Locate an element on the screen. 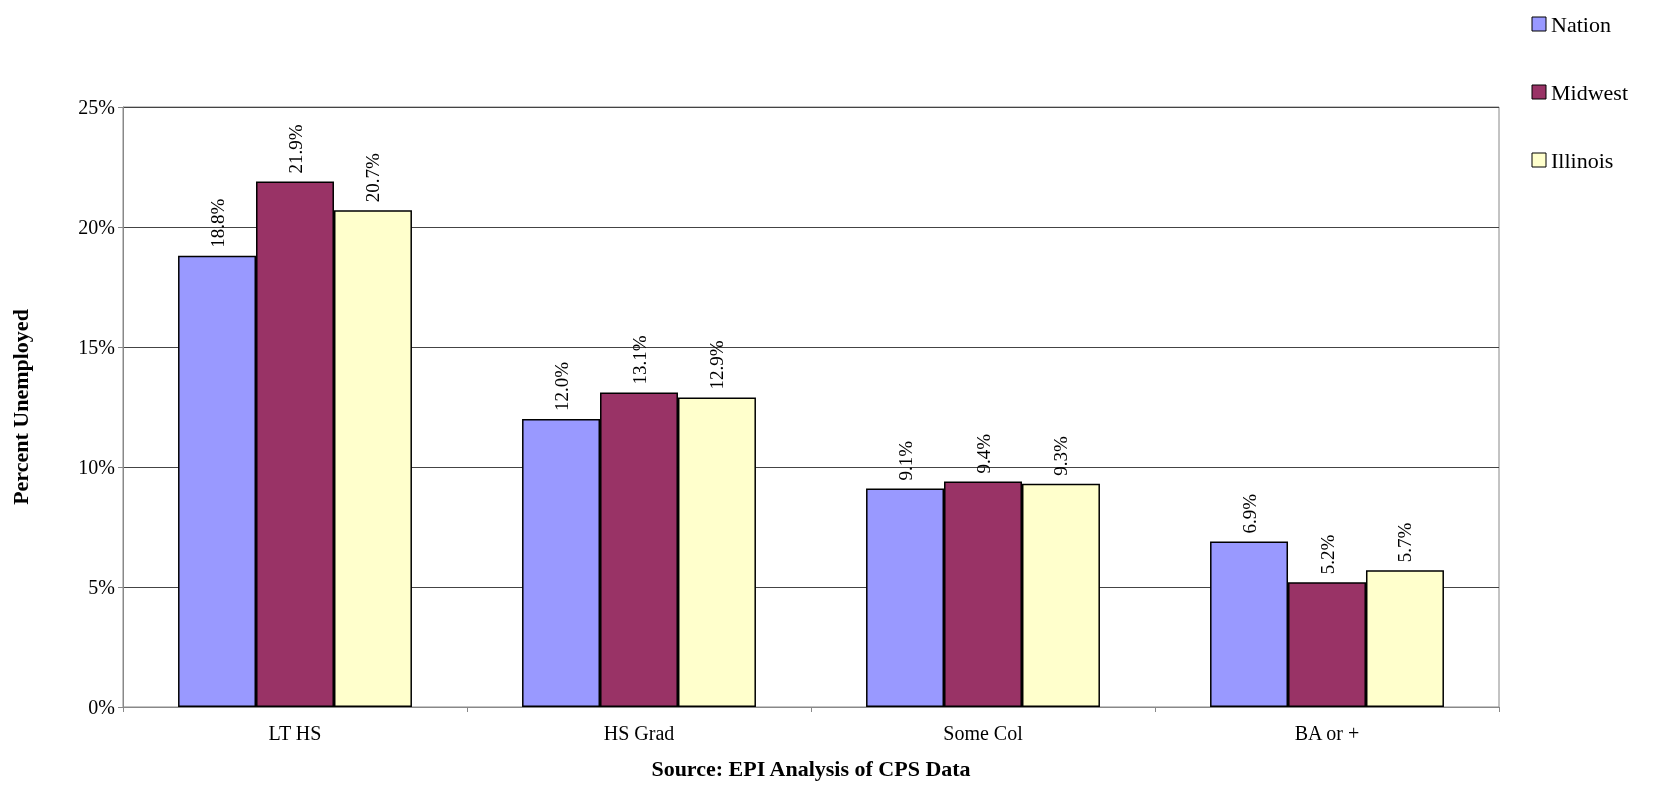 The height and width of the screenshot is (794, 1673). data-label: 6.9% is located at coordinates (1249, 513).